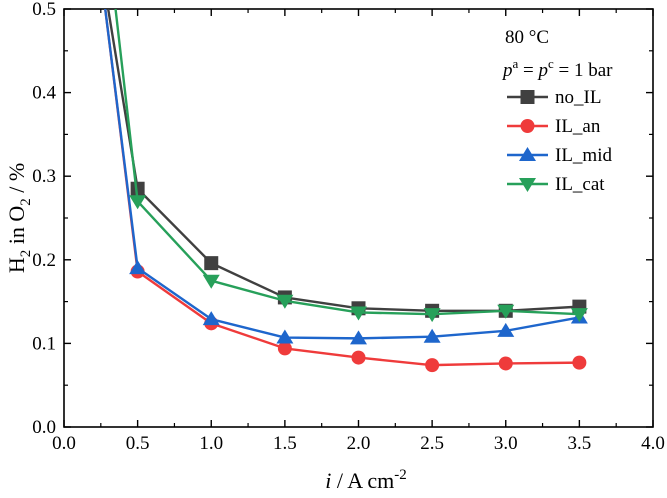  I want to click on annotation-pressure: pa = pc = 1 bar, so click(557, 68).